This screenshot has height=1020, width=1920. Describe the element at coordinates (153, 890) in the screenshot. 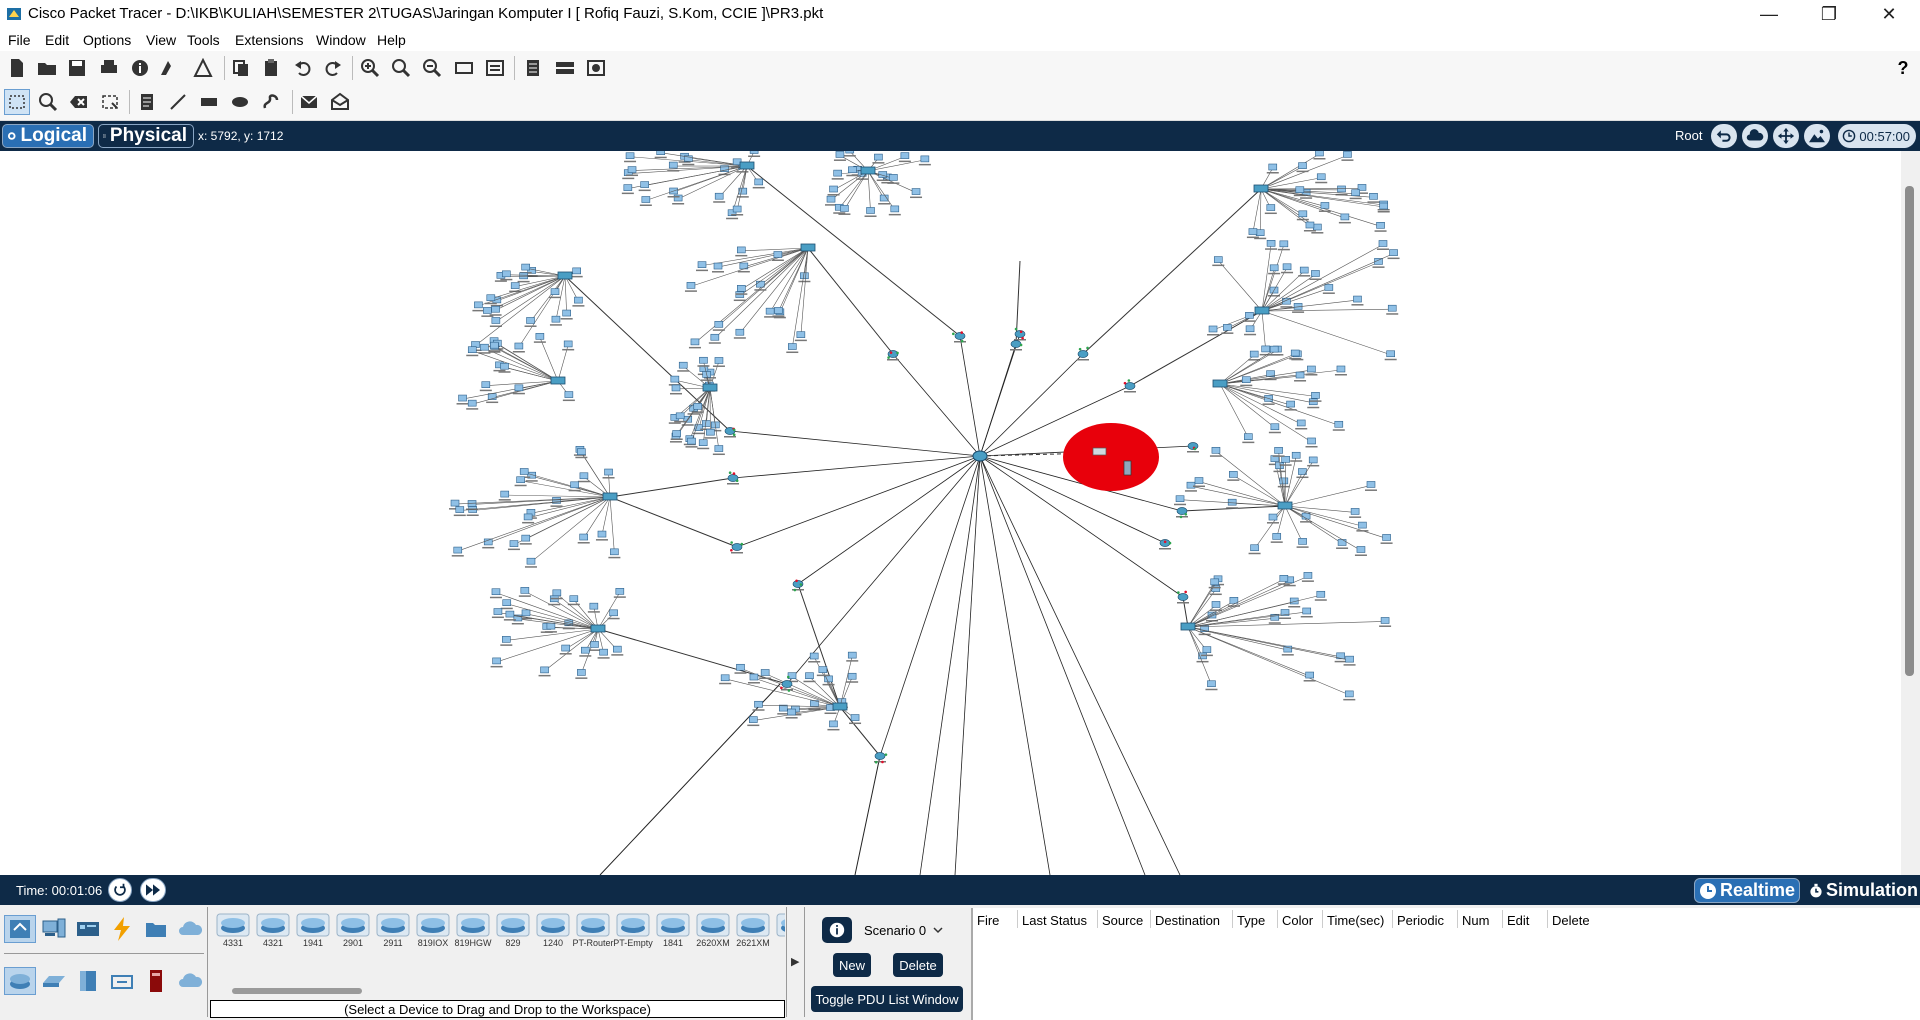

I see `fast-forward-icon` at that location.